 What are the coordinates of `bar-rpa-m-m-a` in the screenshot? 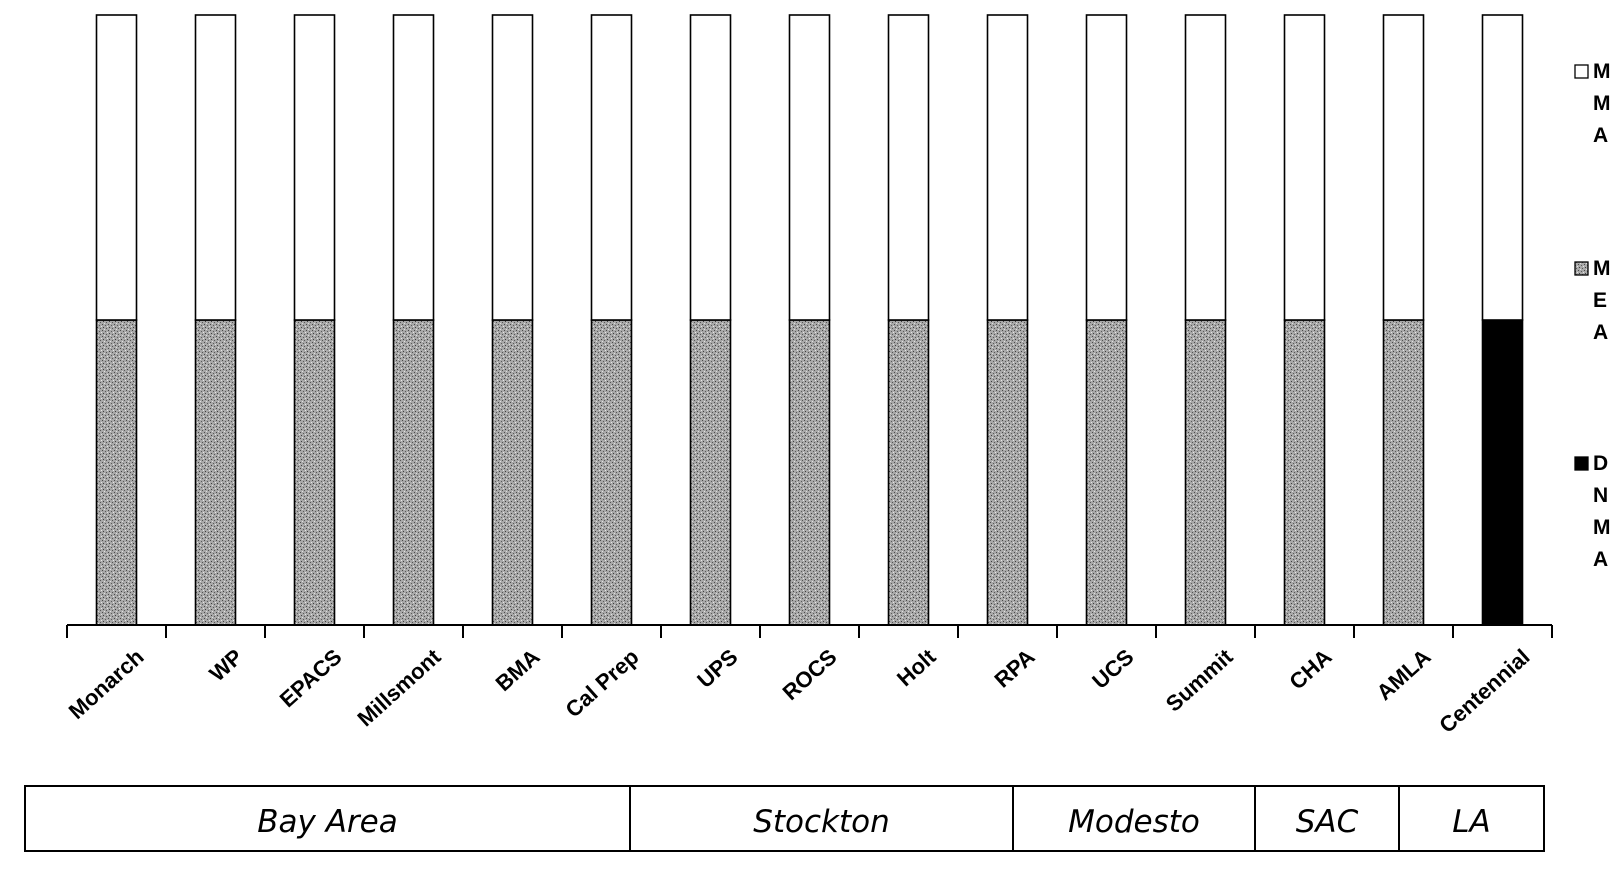 It's located at (1007, 167).